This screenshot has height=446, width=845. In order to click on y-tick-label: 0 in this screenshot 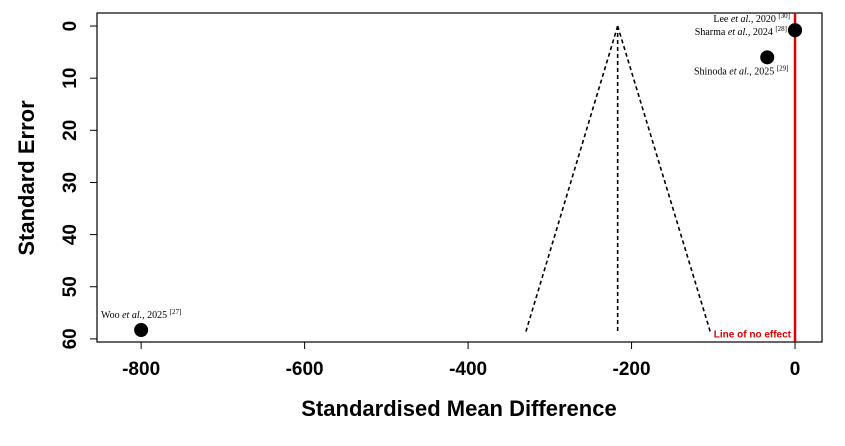, I will do `click(70, 26)`.